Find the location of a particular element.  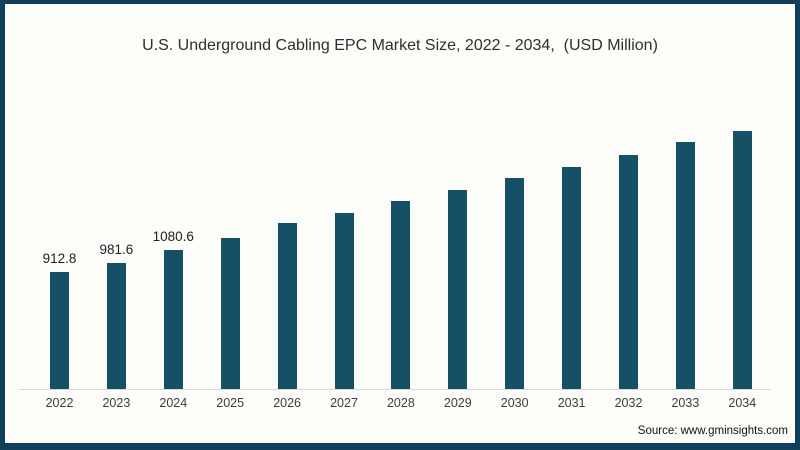

x-tick-label-2034: 2034 is located at coordinates (742, 403).